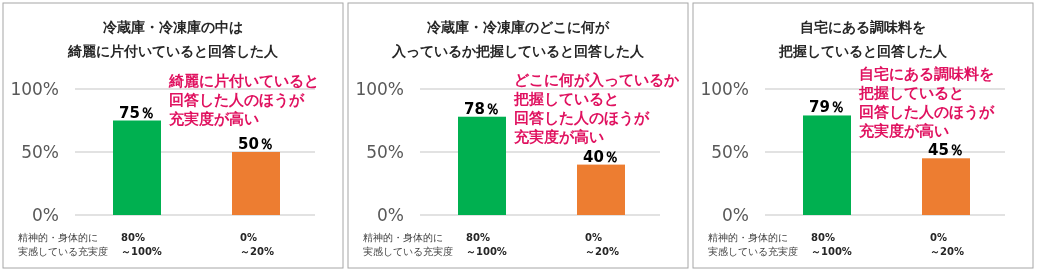 This screenshot has height=273, width=1039. I want to click on annotation: どこに何が入っているか把握していると回答した人のほうが充実度が高い, so click(596, 108).